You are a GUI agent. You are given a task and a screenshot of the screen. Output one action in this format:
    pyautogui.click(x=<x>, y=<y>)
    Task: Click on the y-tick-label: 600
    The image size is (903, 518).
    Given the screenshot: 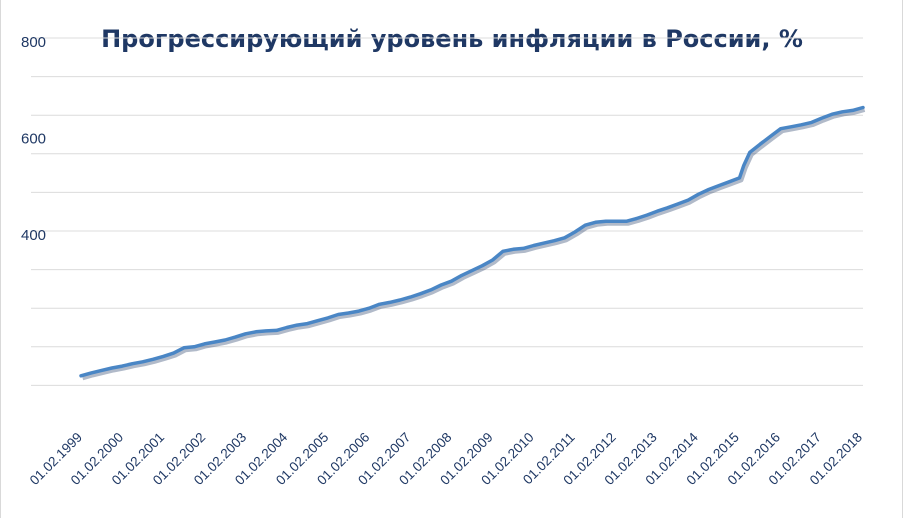 What is the action you would take?
    pyautogui.click(x=33, y=139)
    